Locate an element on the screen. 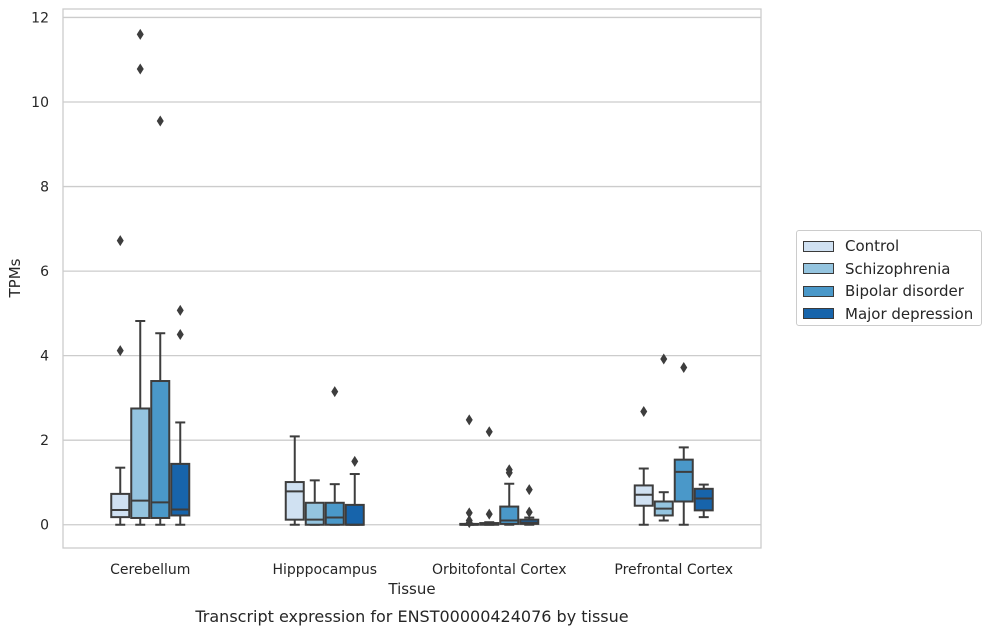  x-tick-label: Hipppocampus is located at coordinates (324, 570).